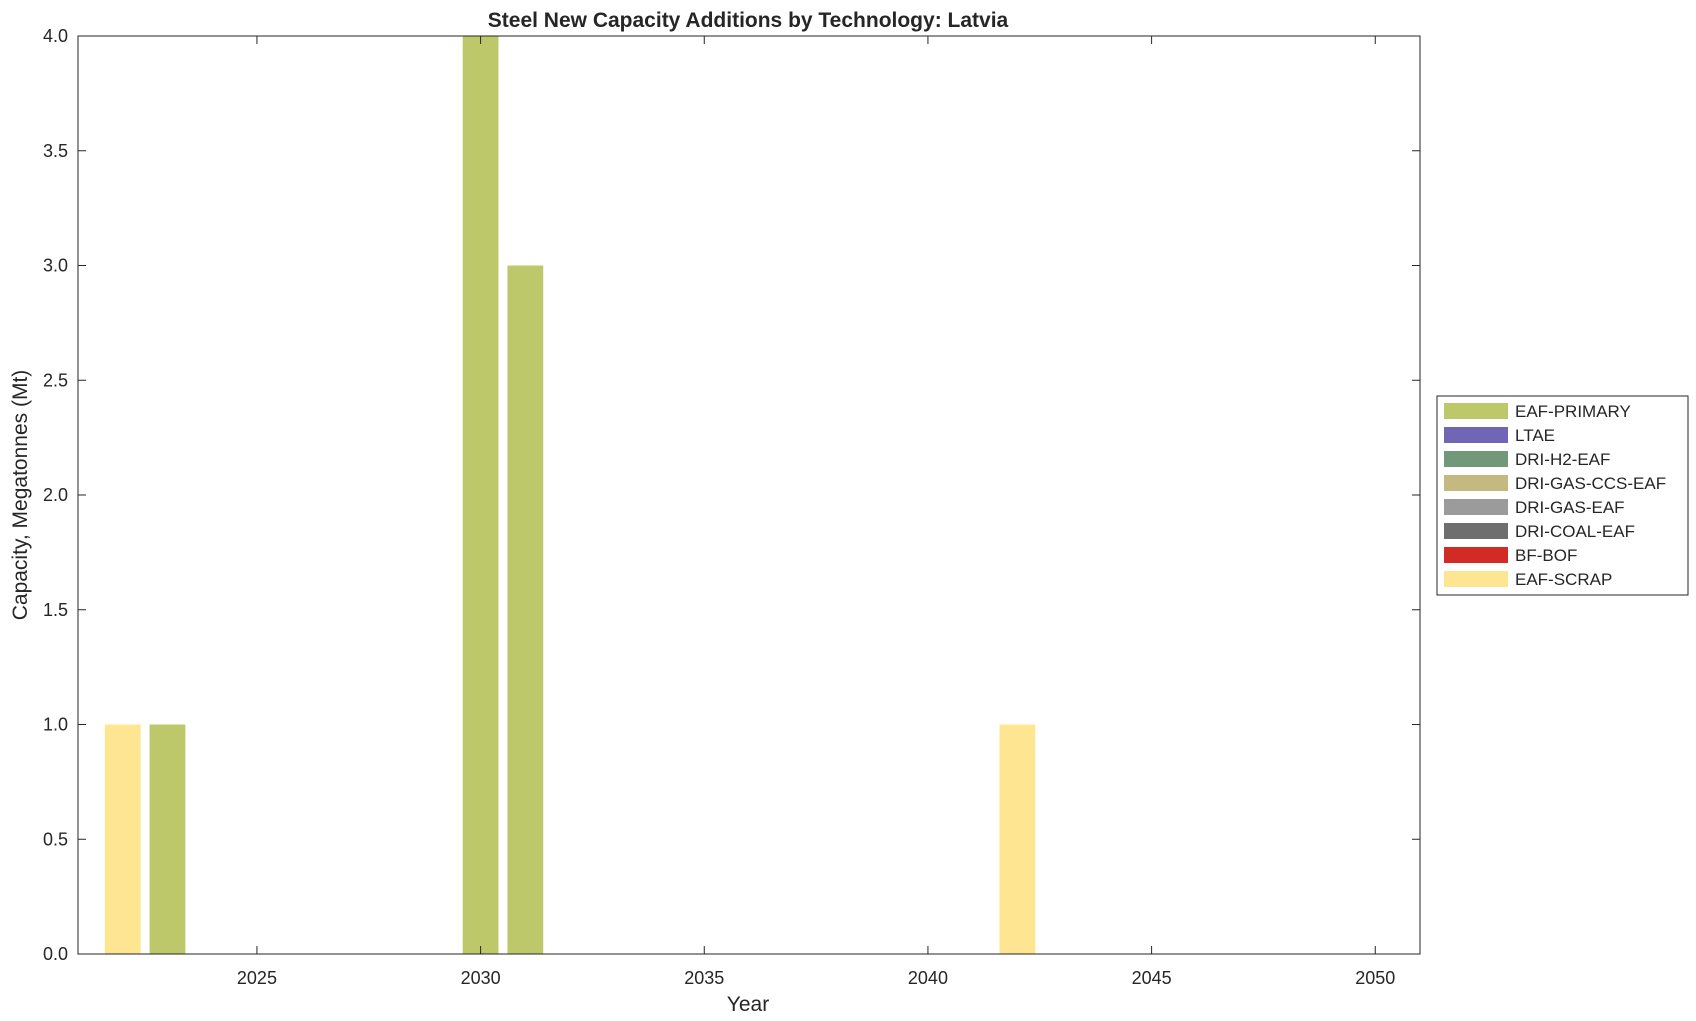  Describe the element at coordinates (1590, 483) in the screenshot. I see `legend-label-dri-gas-ccs-eaf: DRI-GAS-CCS-EAF` at that location.